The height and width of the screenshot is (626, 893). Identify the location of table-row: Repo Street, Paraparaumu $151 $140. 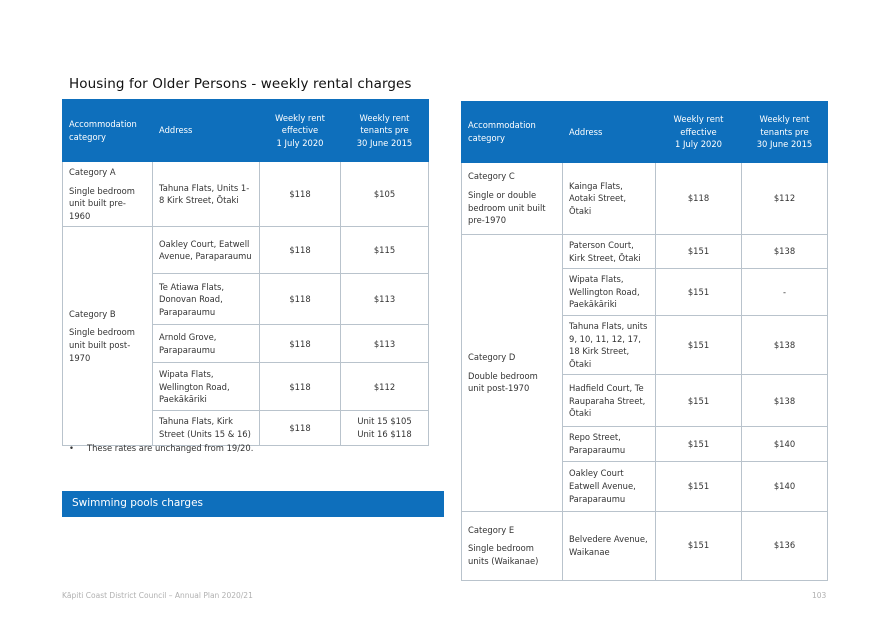
(645, 444).